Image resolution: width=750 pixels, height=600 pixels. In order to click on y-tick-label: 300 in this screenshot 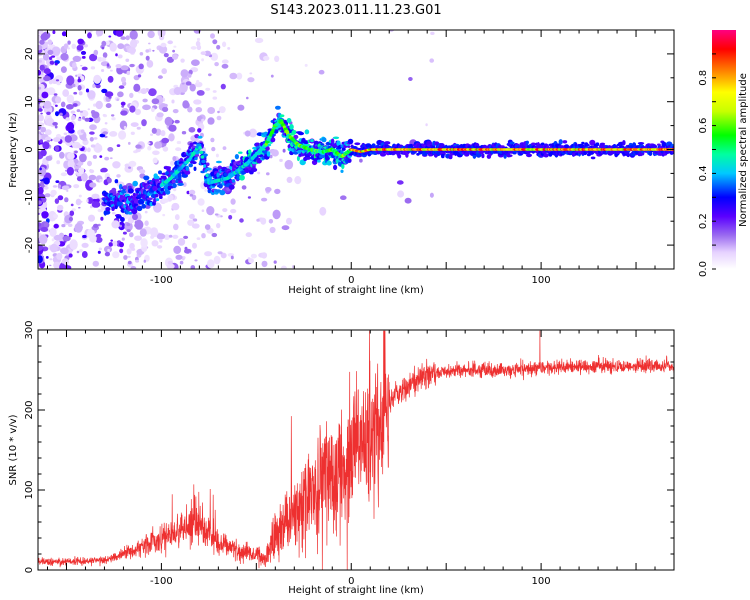, I will do `click(29, 329)`.